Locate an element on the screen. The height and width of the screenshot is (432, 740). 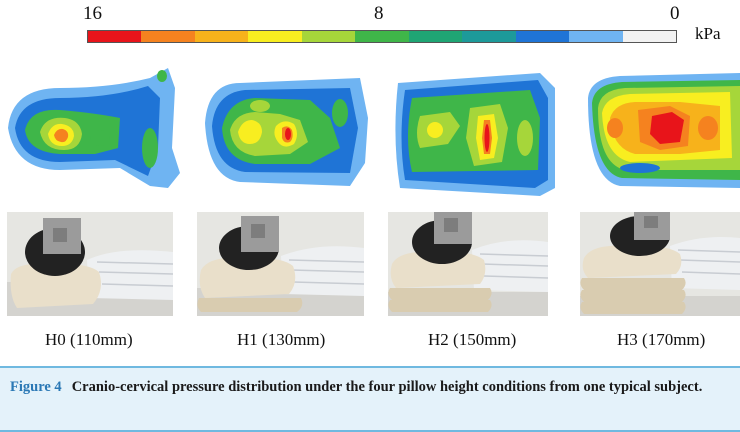
panel-label-h2: H2 (150mm) is located at coordinates (472, 339).